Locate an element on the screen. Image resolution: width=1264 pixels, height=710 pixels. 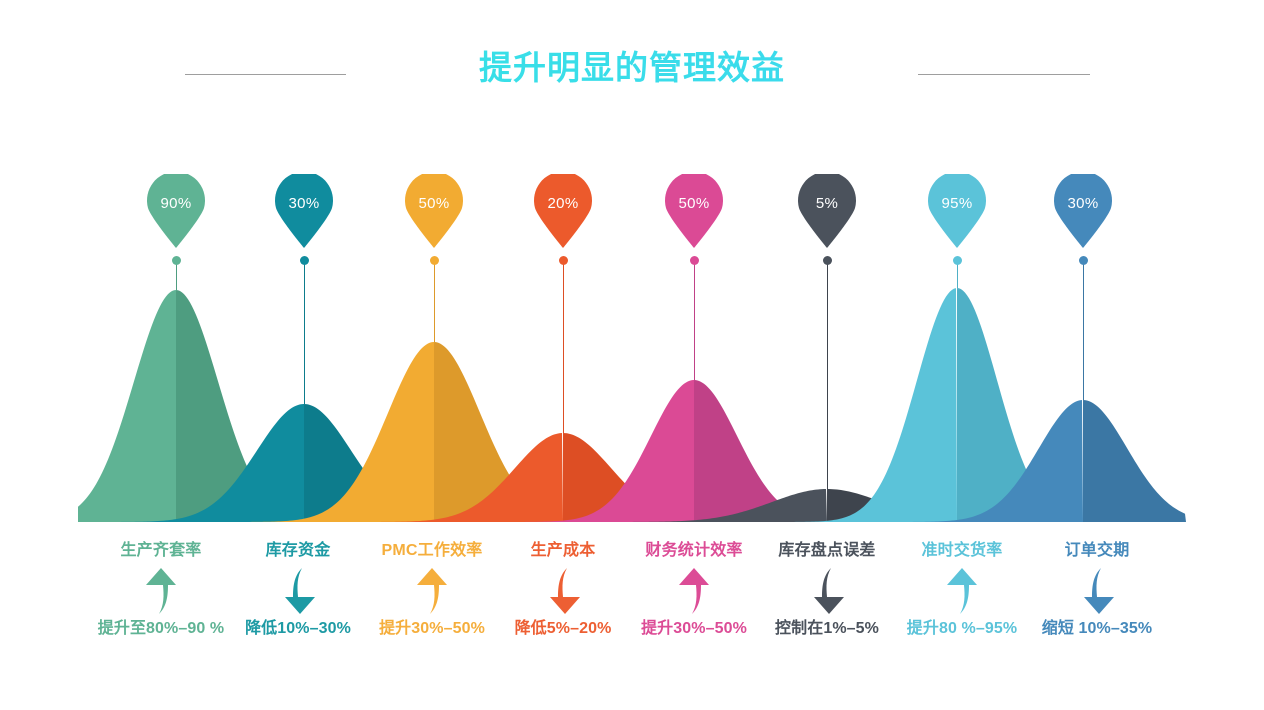
legend-caption-1: 生产齐套率 is located at coordinates (161, 550).